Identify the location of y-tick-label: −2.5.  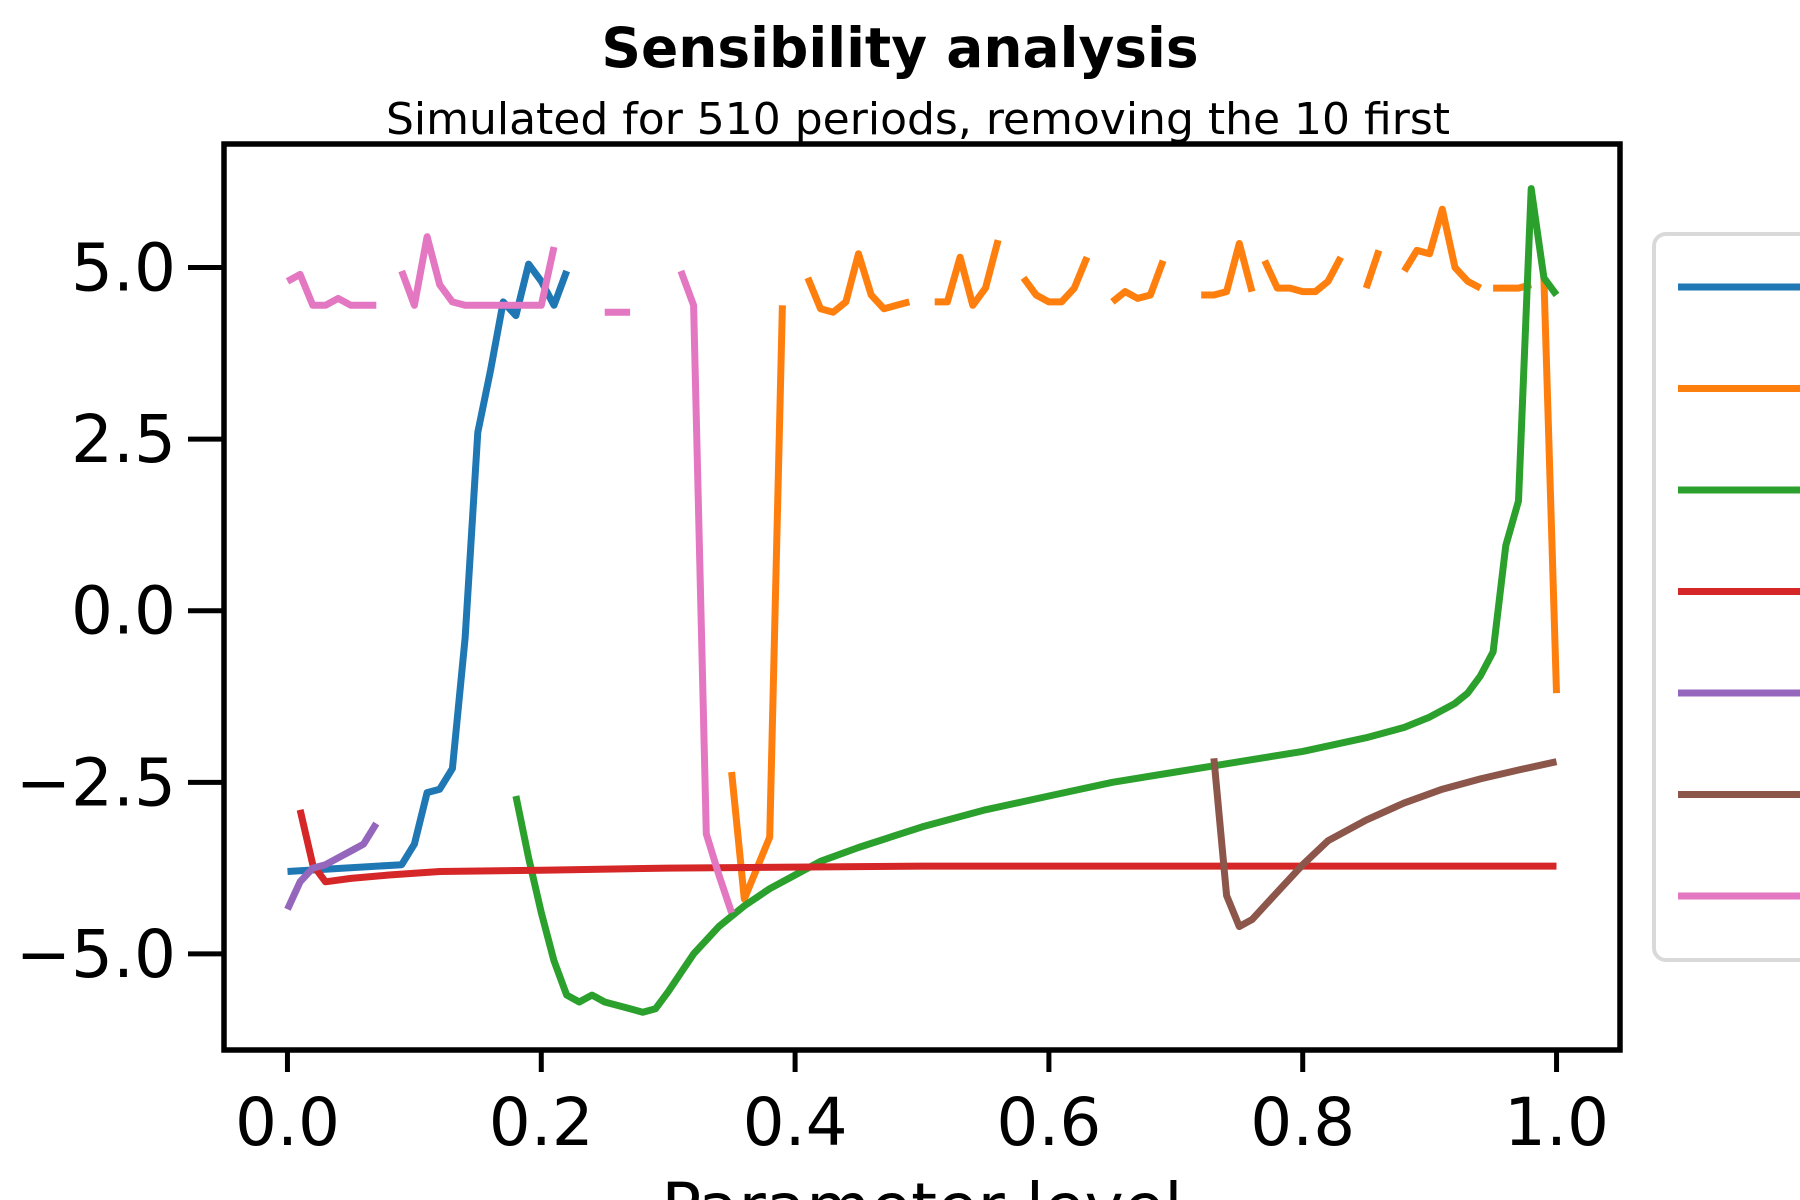
(96, 782).